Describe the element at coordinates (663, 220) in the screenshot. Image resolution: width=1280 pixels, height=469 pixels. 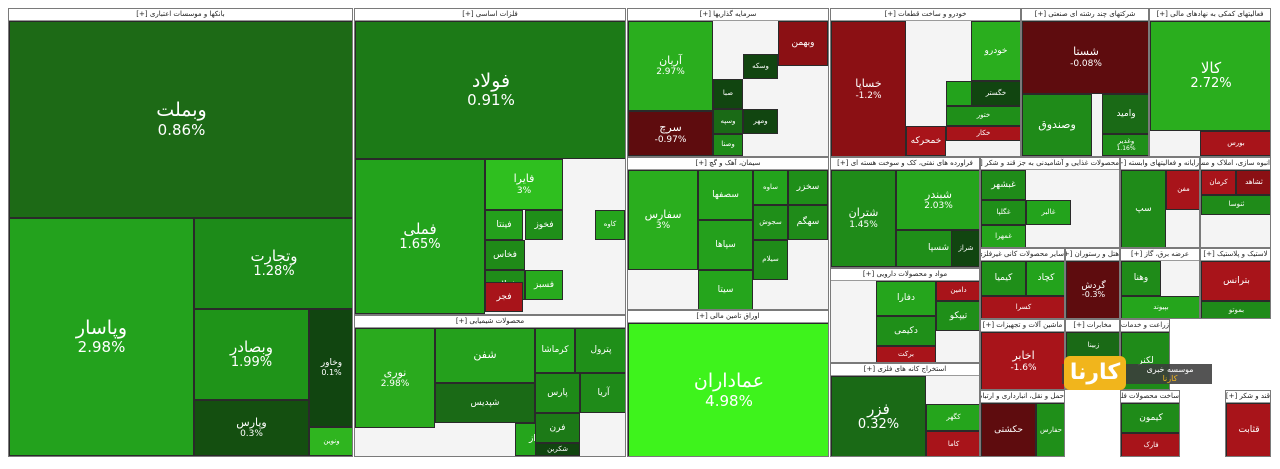
I see `stock-tile: سفارس 3%` at that location.